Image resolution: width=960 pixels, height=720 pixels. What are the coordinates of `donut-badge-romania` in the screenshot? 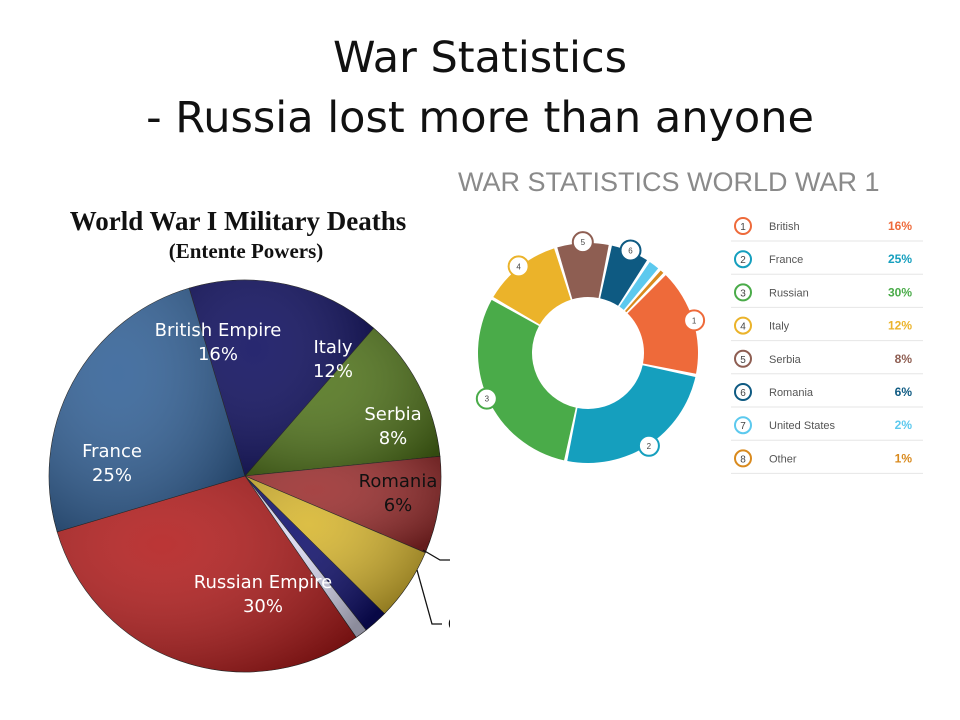 It's located at (630, 250).